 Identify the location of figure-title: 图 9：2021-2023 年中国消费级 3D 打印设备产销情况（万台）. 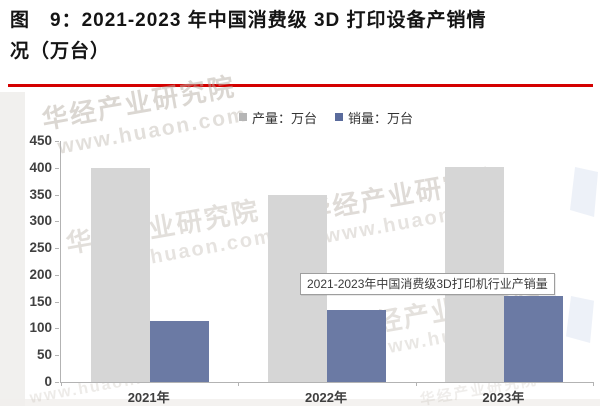
(248, 36).